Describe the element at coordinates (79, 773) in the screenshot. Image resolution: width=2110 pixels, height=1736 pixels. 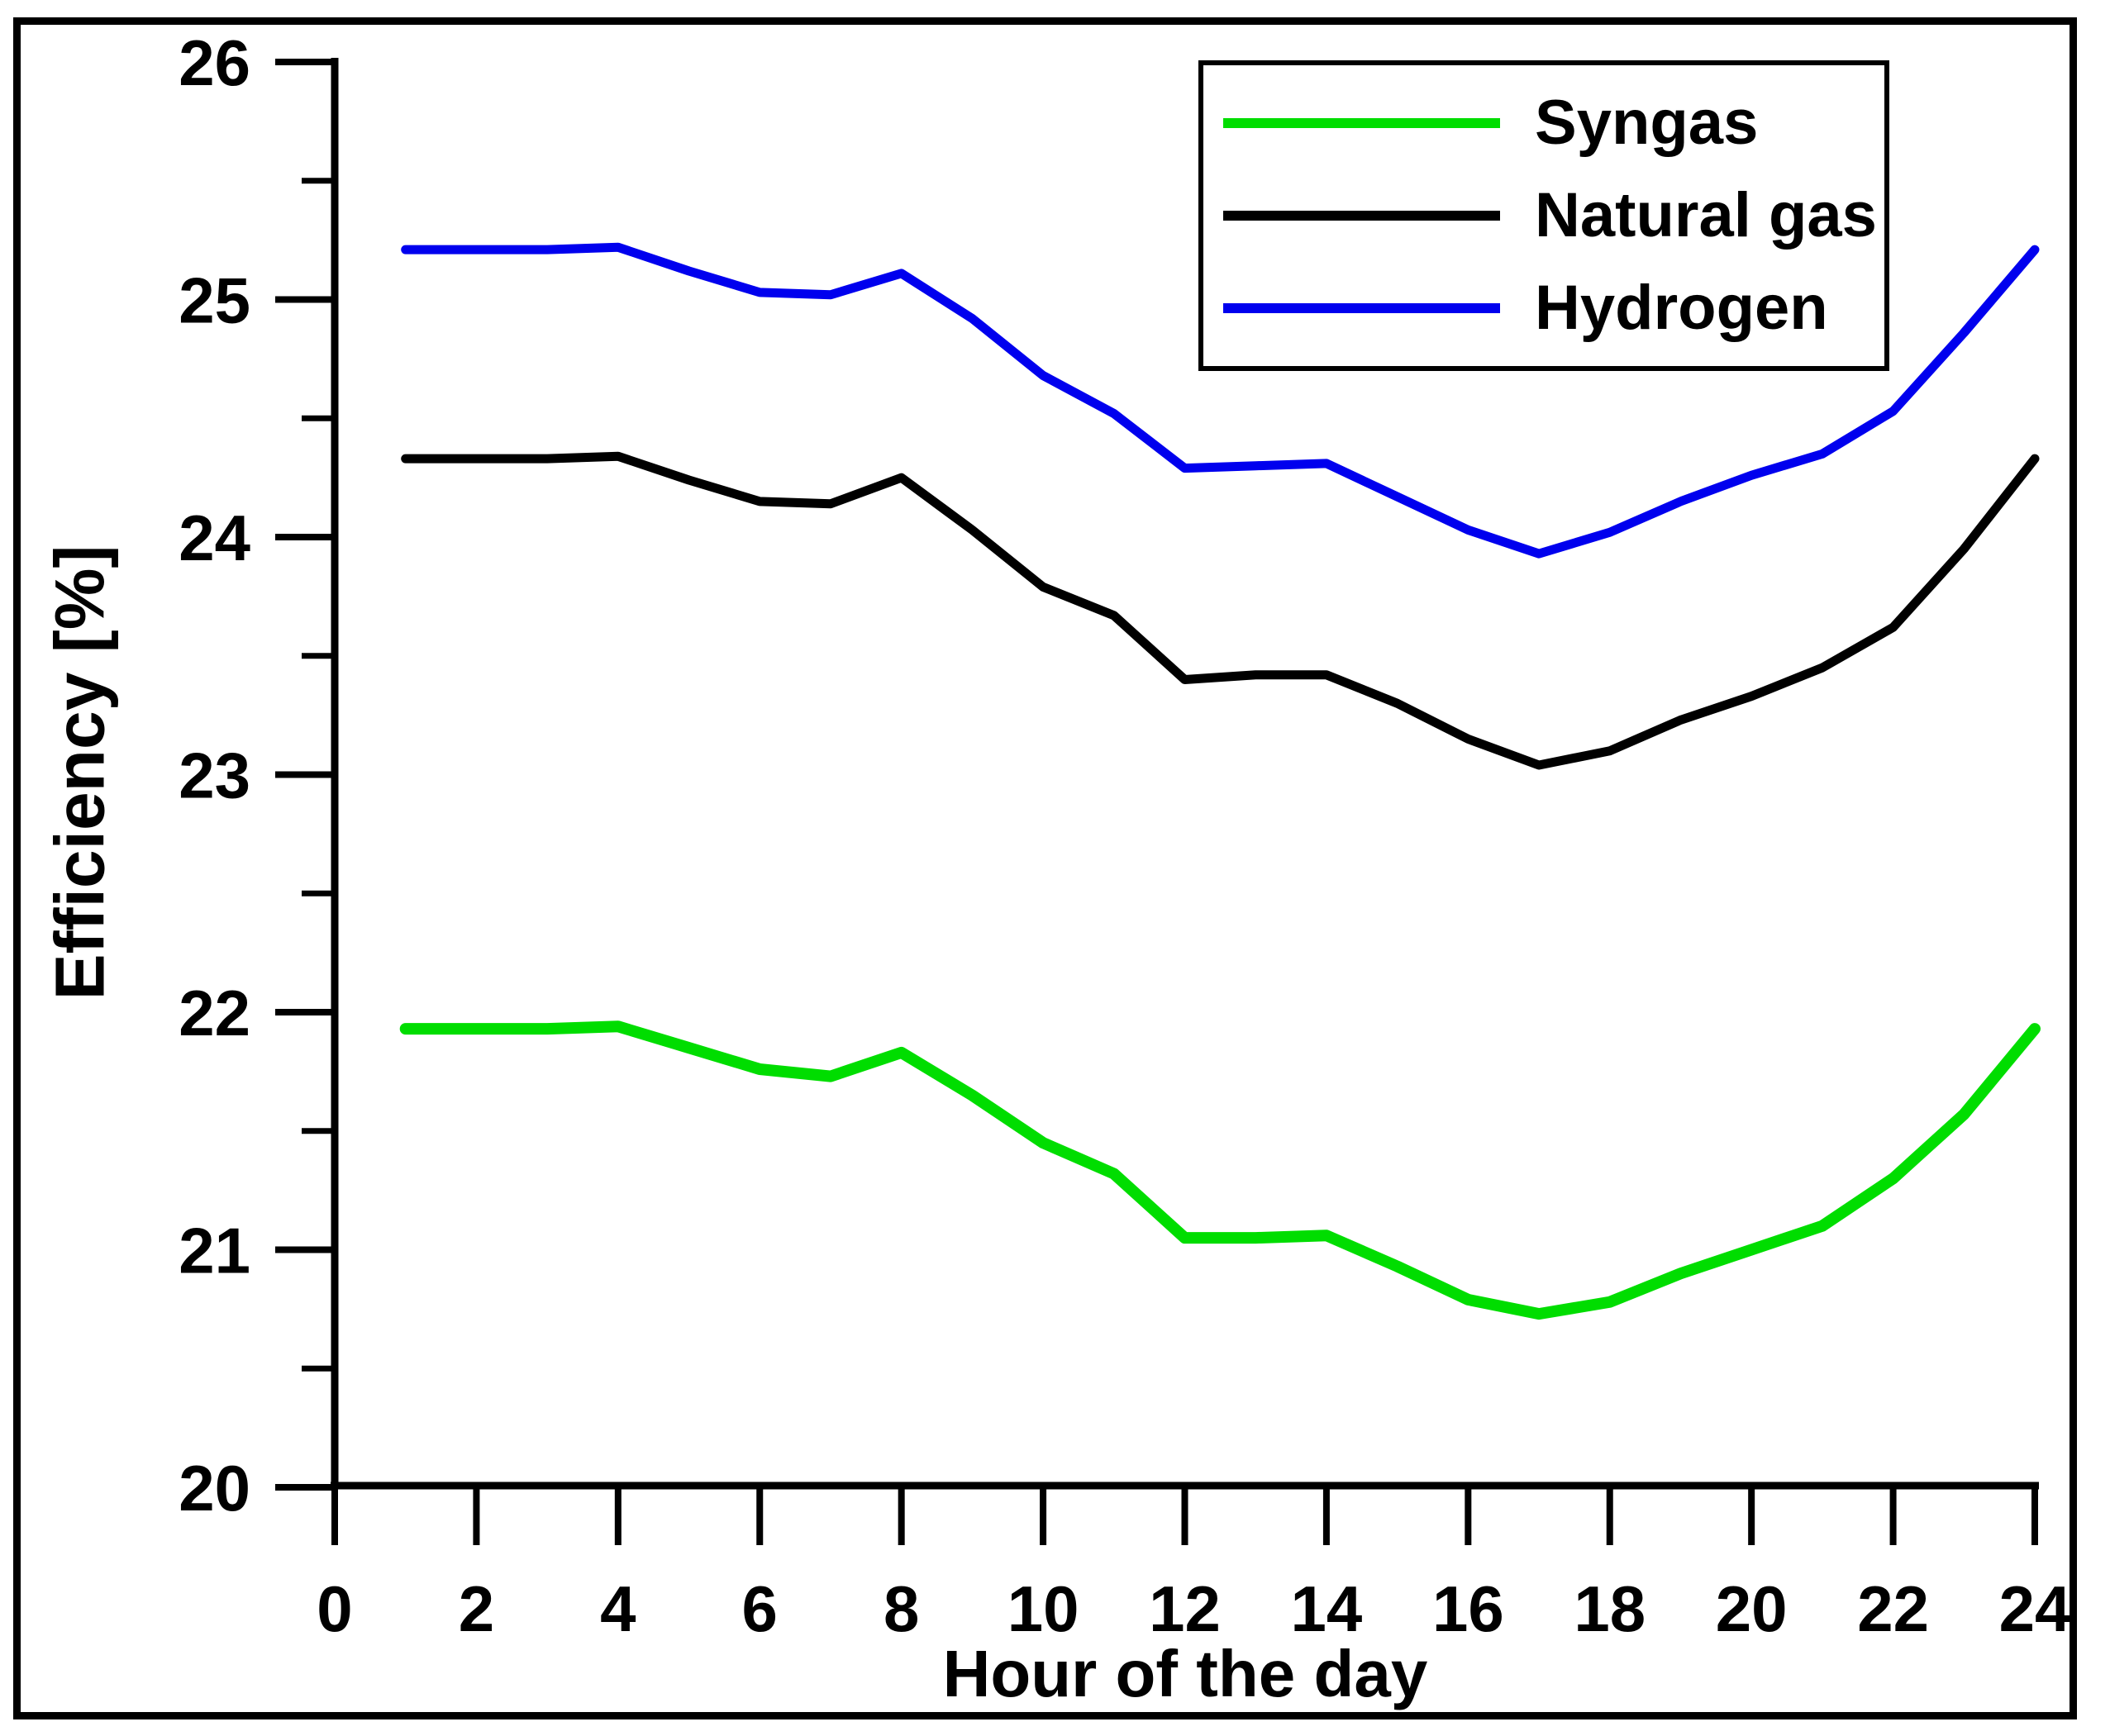
I see `y-axis-title: Efficiency [%]` at that location.